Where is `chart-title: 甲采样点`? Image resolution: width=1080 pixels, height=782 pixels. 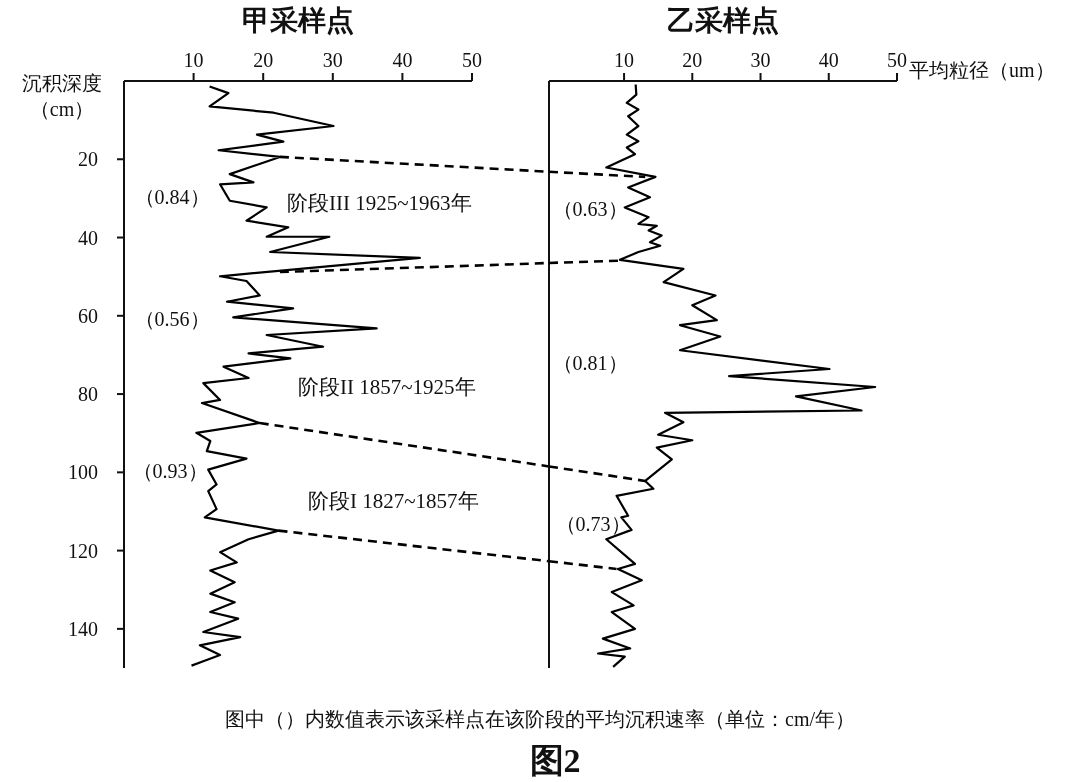
chart-title: 甲采样点 is located at coordinates (298, 20).